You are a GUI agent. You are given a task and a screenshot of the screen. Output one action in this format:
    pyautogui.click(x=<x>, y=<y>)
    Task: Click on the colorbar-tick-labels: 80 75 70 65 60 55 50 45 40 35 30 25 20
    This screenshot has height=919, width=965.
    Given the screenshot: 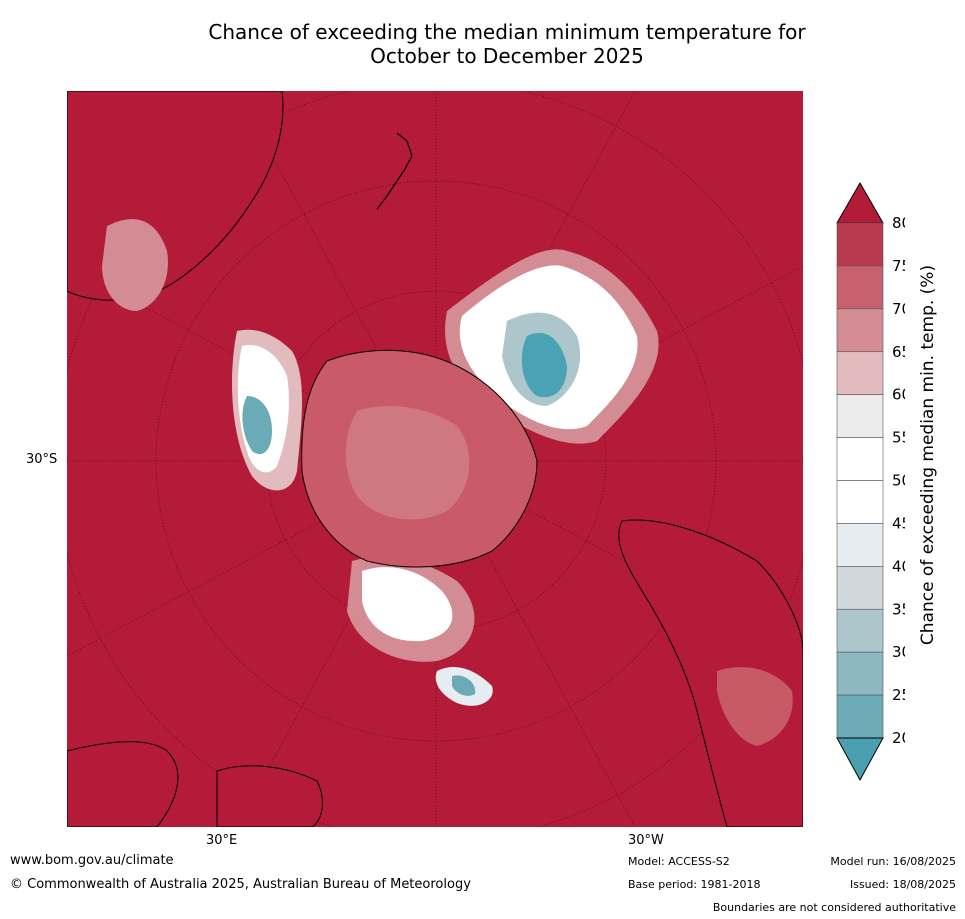 What is the action you would take?
    pyautogui.click(x=898, y=480)
    